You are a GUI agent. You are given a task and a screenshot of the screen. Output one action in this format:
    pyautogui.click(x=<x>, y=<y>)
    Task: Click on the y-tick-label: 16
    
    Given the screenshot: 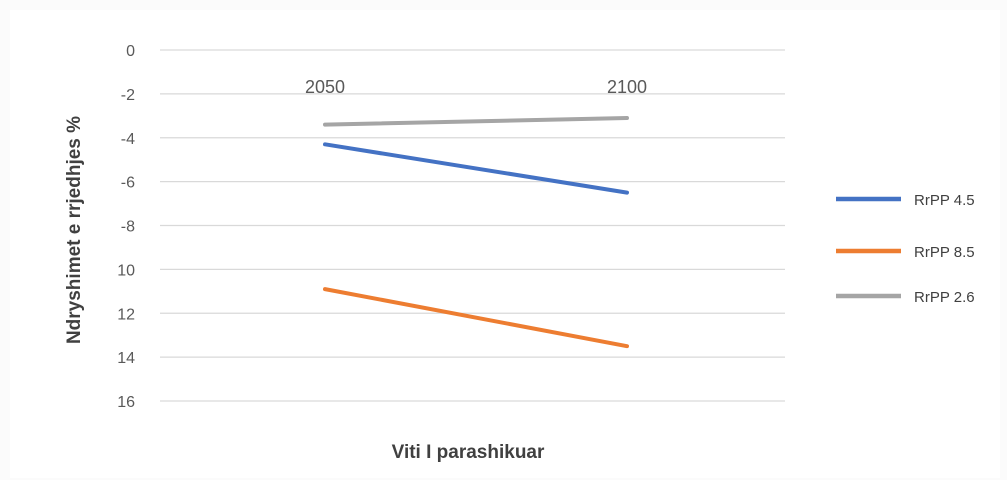 What is the action you would take?
    pyautogui.click(x=126, y=402)
    